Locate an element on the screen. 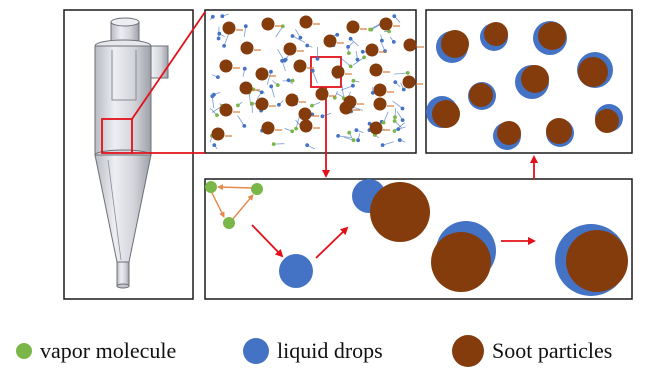 This screenshot has height=370, width=651. cyclone-outlet-rim is located at coordinates (125, 22).